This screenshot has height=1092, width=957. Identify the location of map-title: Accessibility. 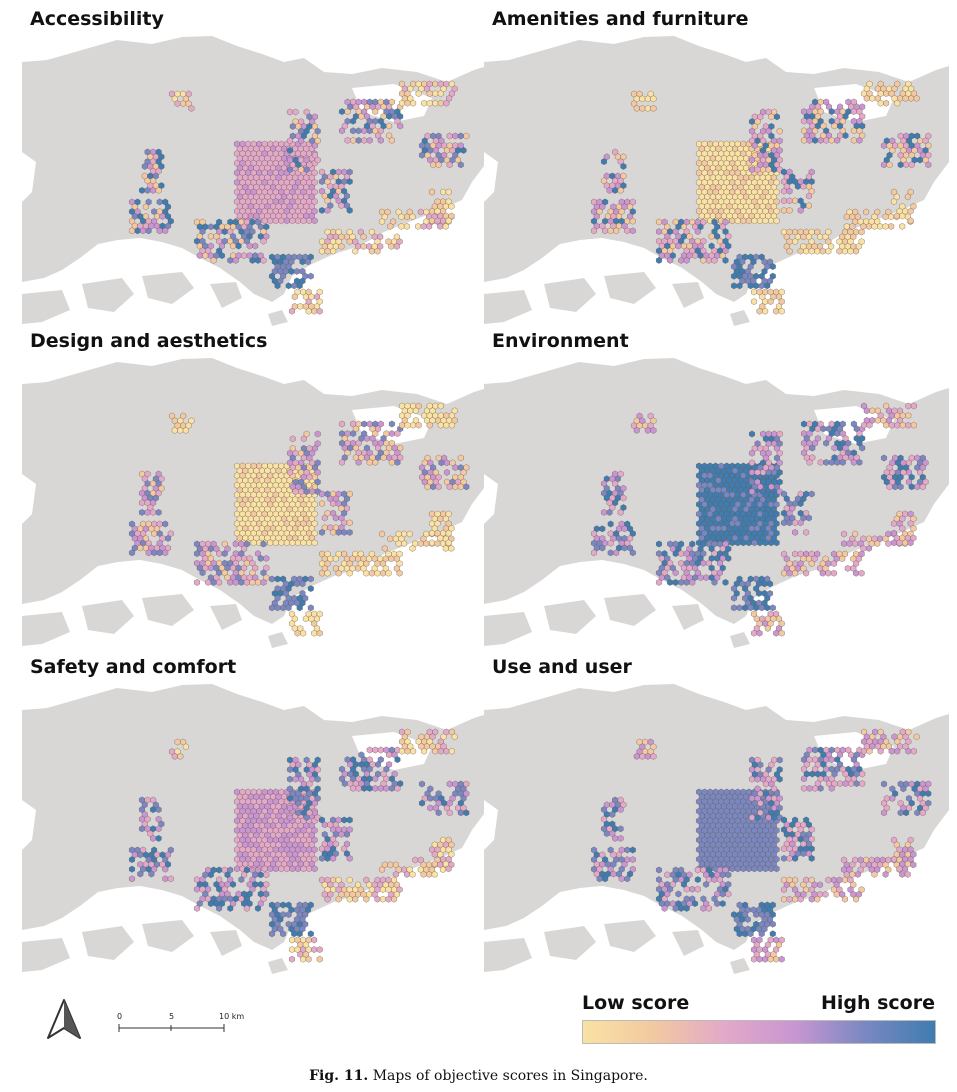
(97, 19).